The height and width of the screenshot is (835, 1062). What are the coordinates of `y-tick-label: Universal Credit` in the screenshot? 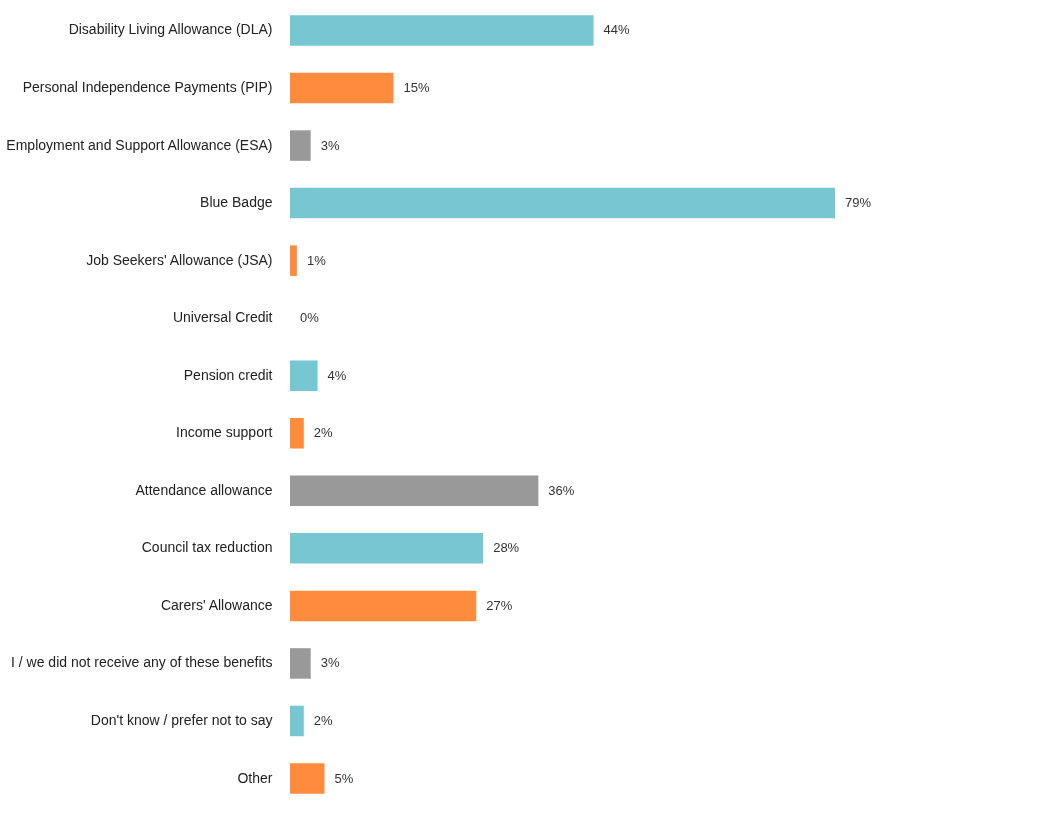 It's located at (222, 317).